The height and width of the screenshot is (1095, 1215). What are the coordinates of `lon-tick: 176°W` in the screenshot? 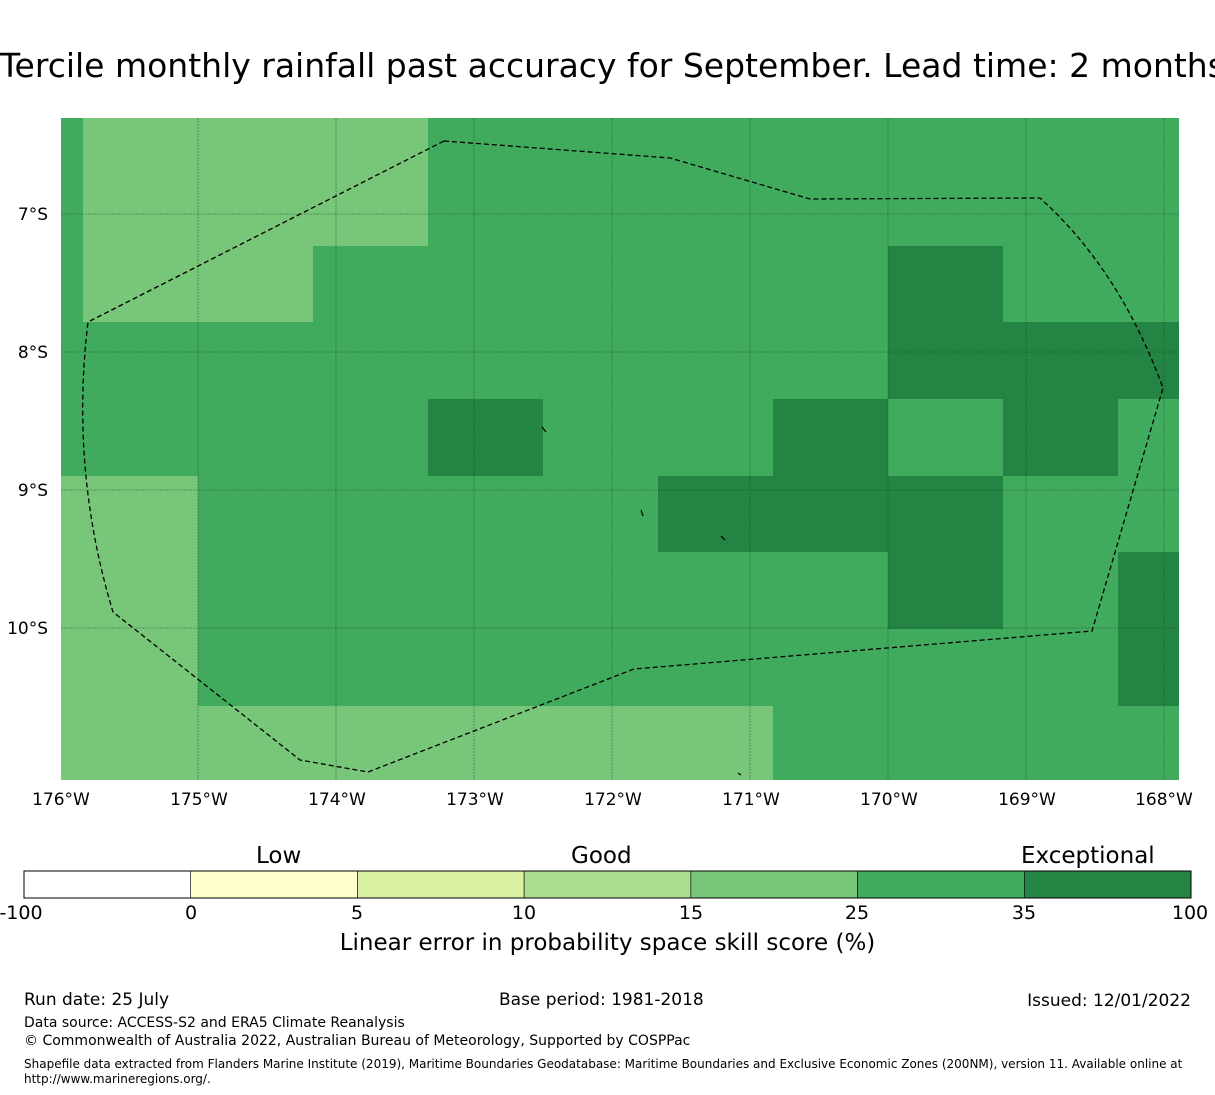 It's located at (61, 800).